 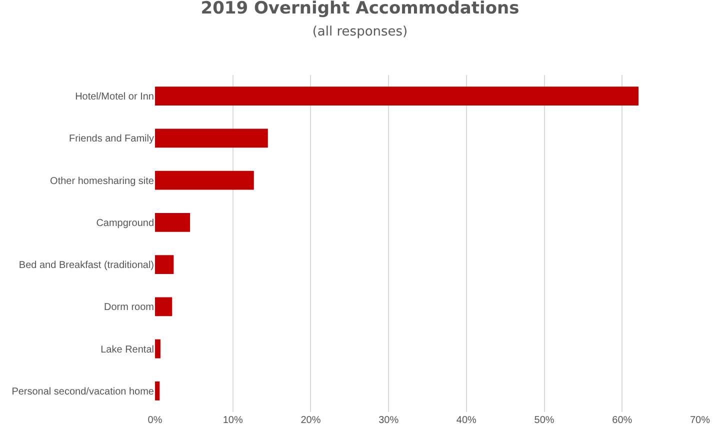 I want to click on x-tick-label: 70%, so click(x=700, y=420).